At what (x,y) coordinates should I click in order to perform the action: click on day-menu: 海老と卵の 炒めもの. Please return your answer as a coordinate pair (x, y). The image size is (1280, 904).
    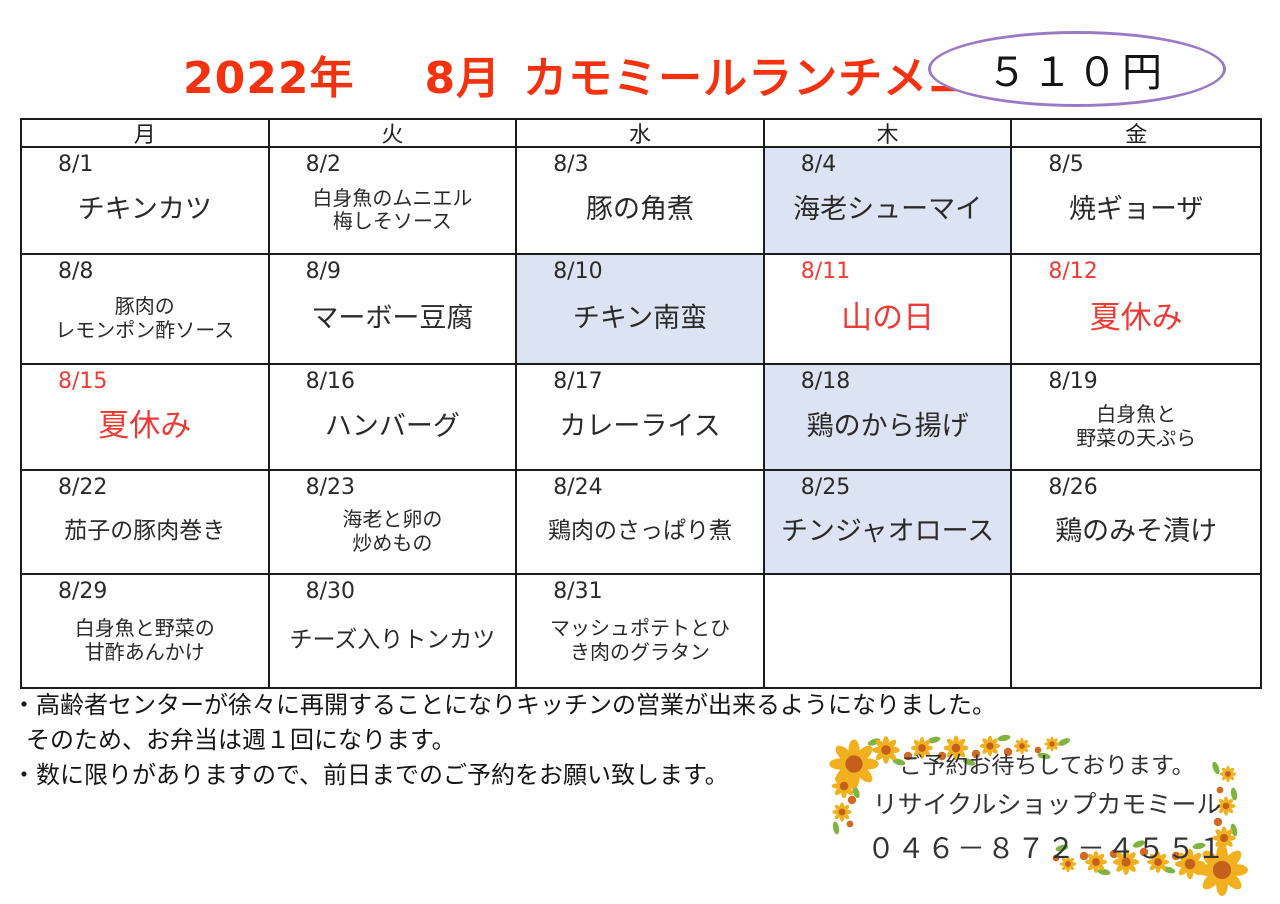
    Looking at the image, I should click on (392, 531).